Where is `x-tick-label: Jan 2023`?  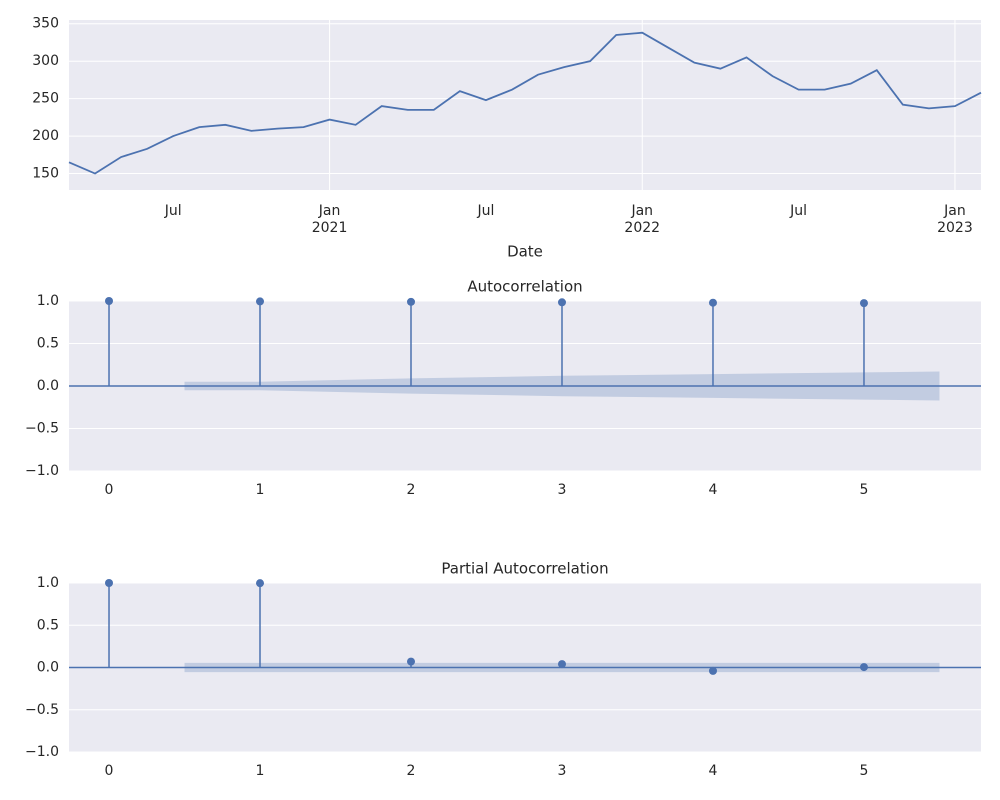 x-tick-label: Jan 2023 is located at coordinates (955, 219).